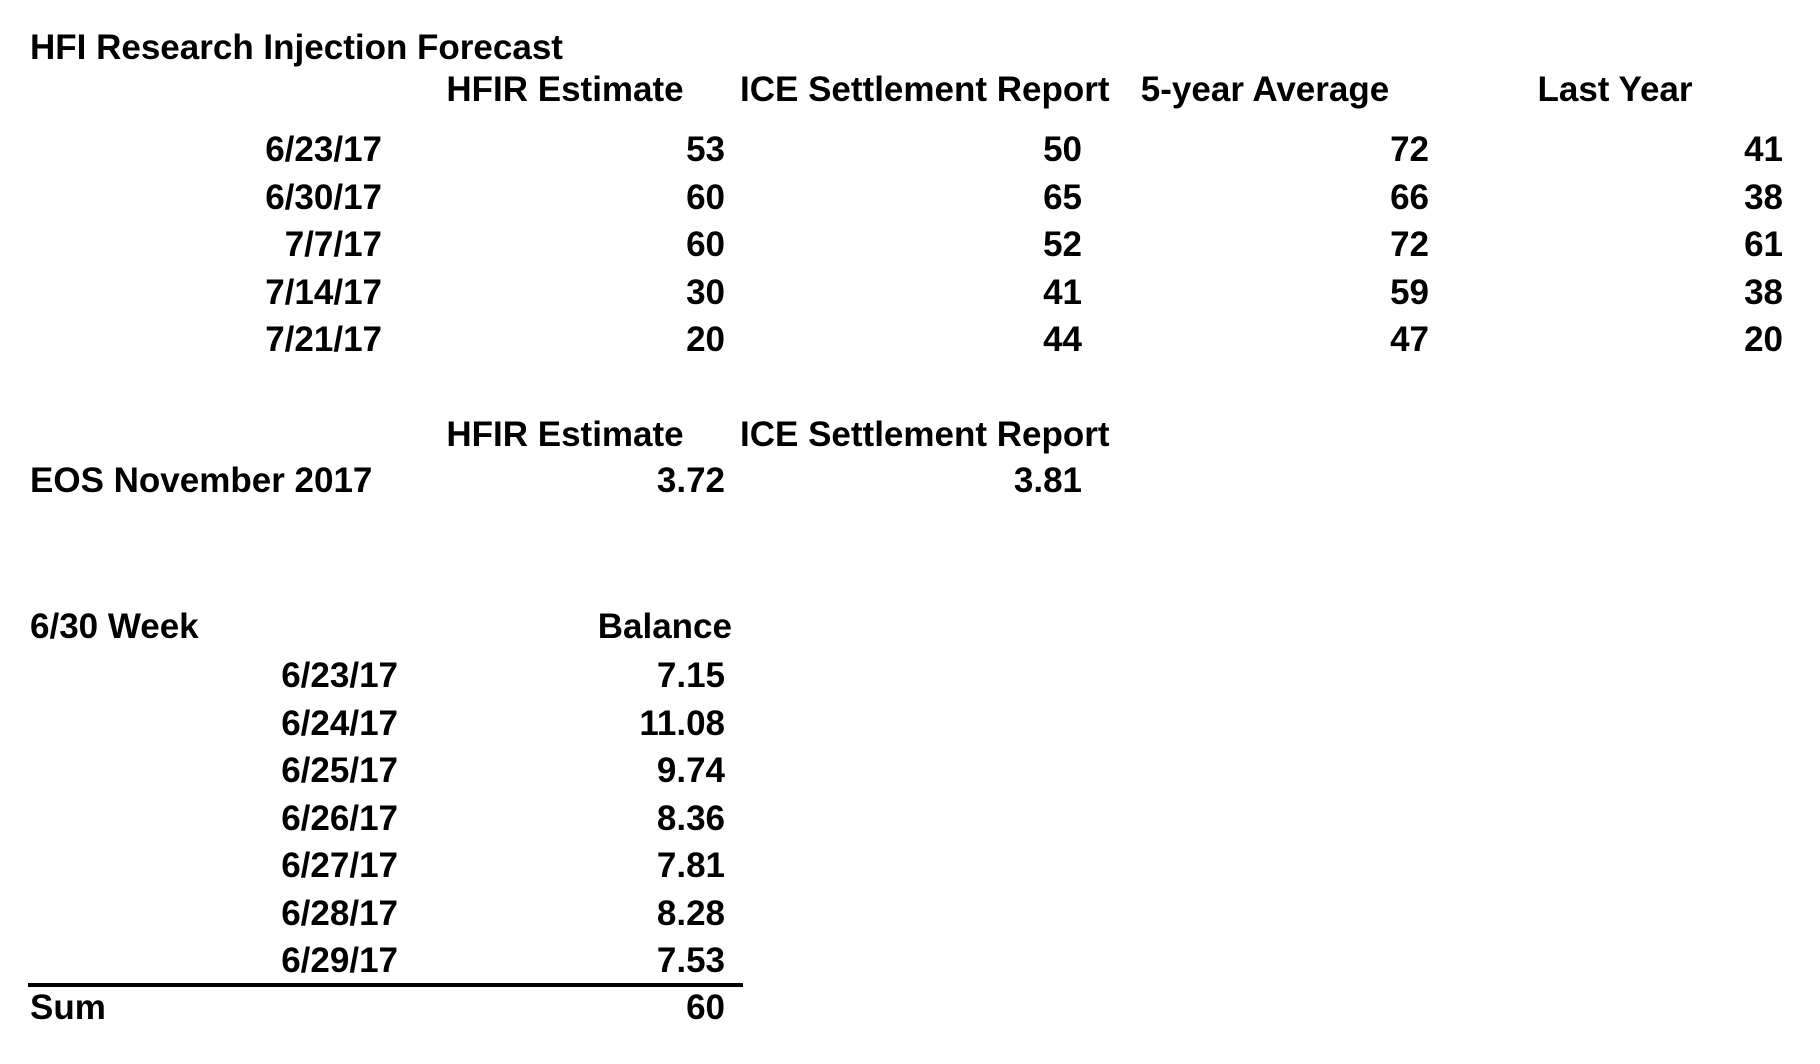 This screenshot has height=1064, width=1820. Describe the element at coordinates (545, 481) in the screenshot. I see `eos-row: EOS November 2017 3.72 3.81` at that location.